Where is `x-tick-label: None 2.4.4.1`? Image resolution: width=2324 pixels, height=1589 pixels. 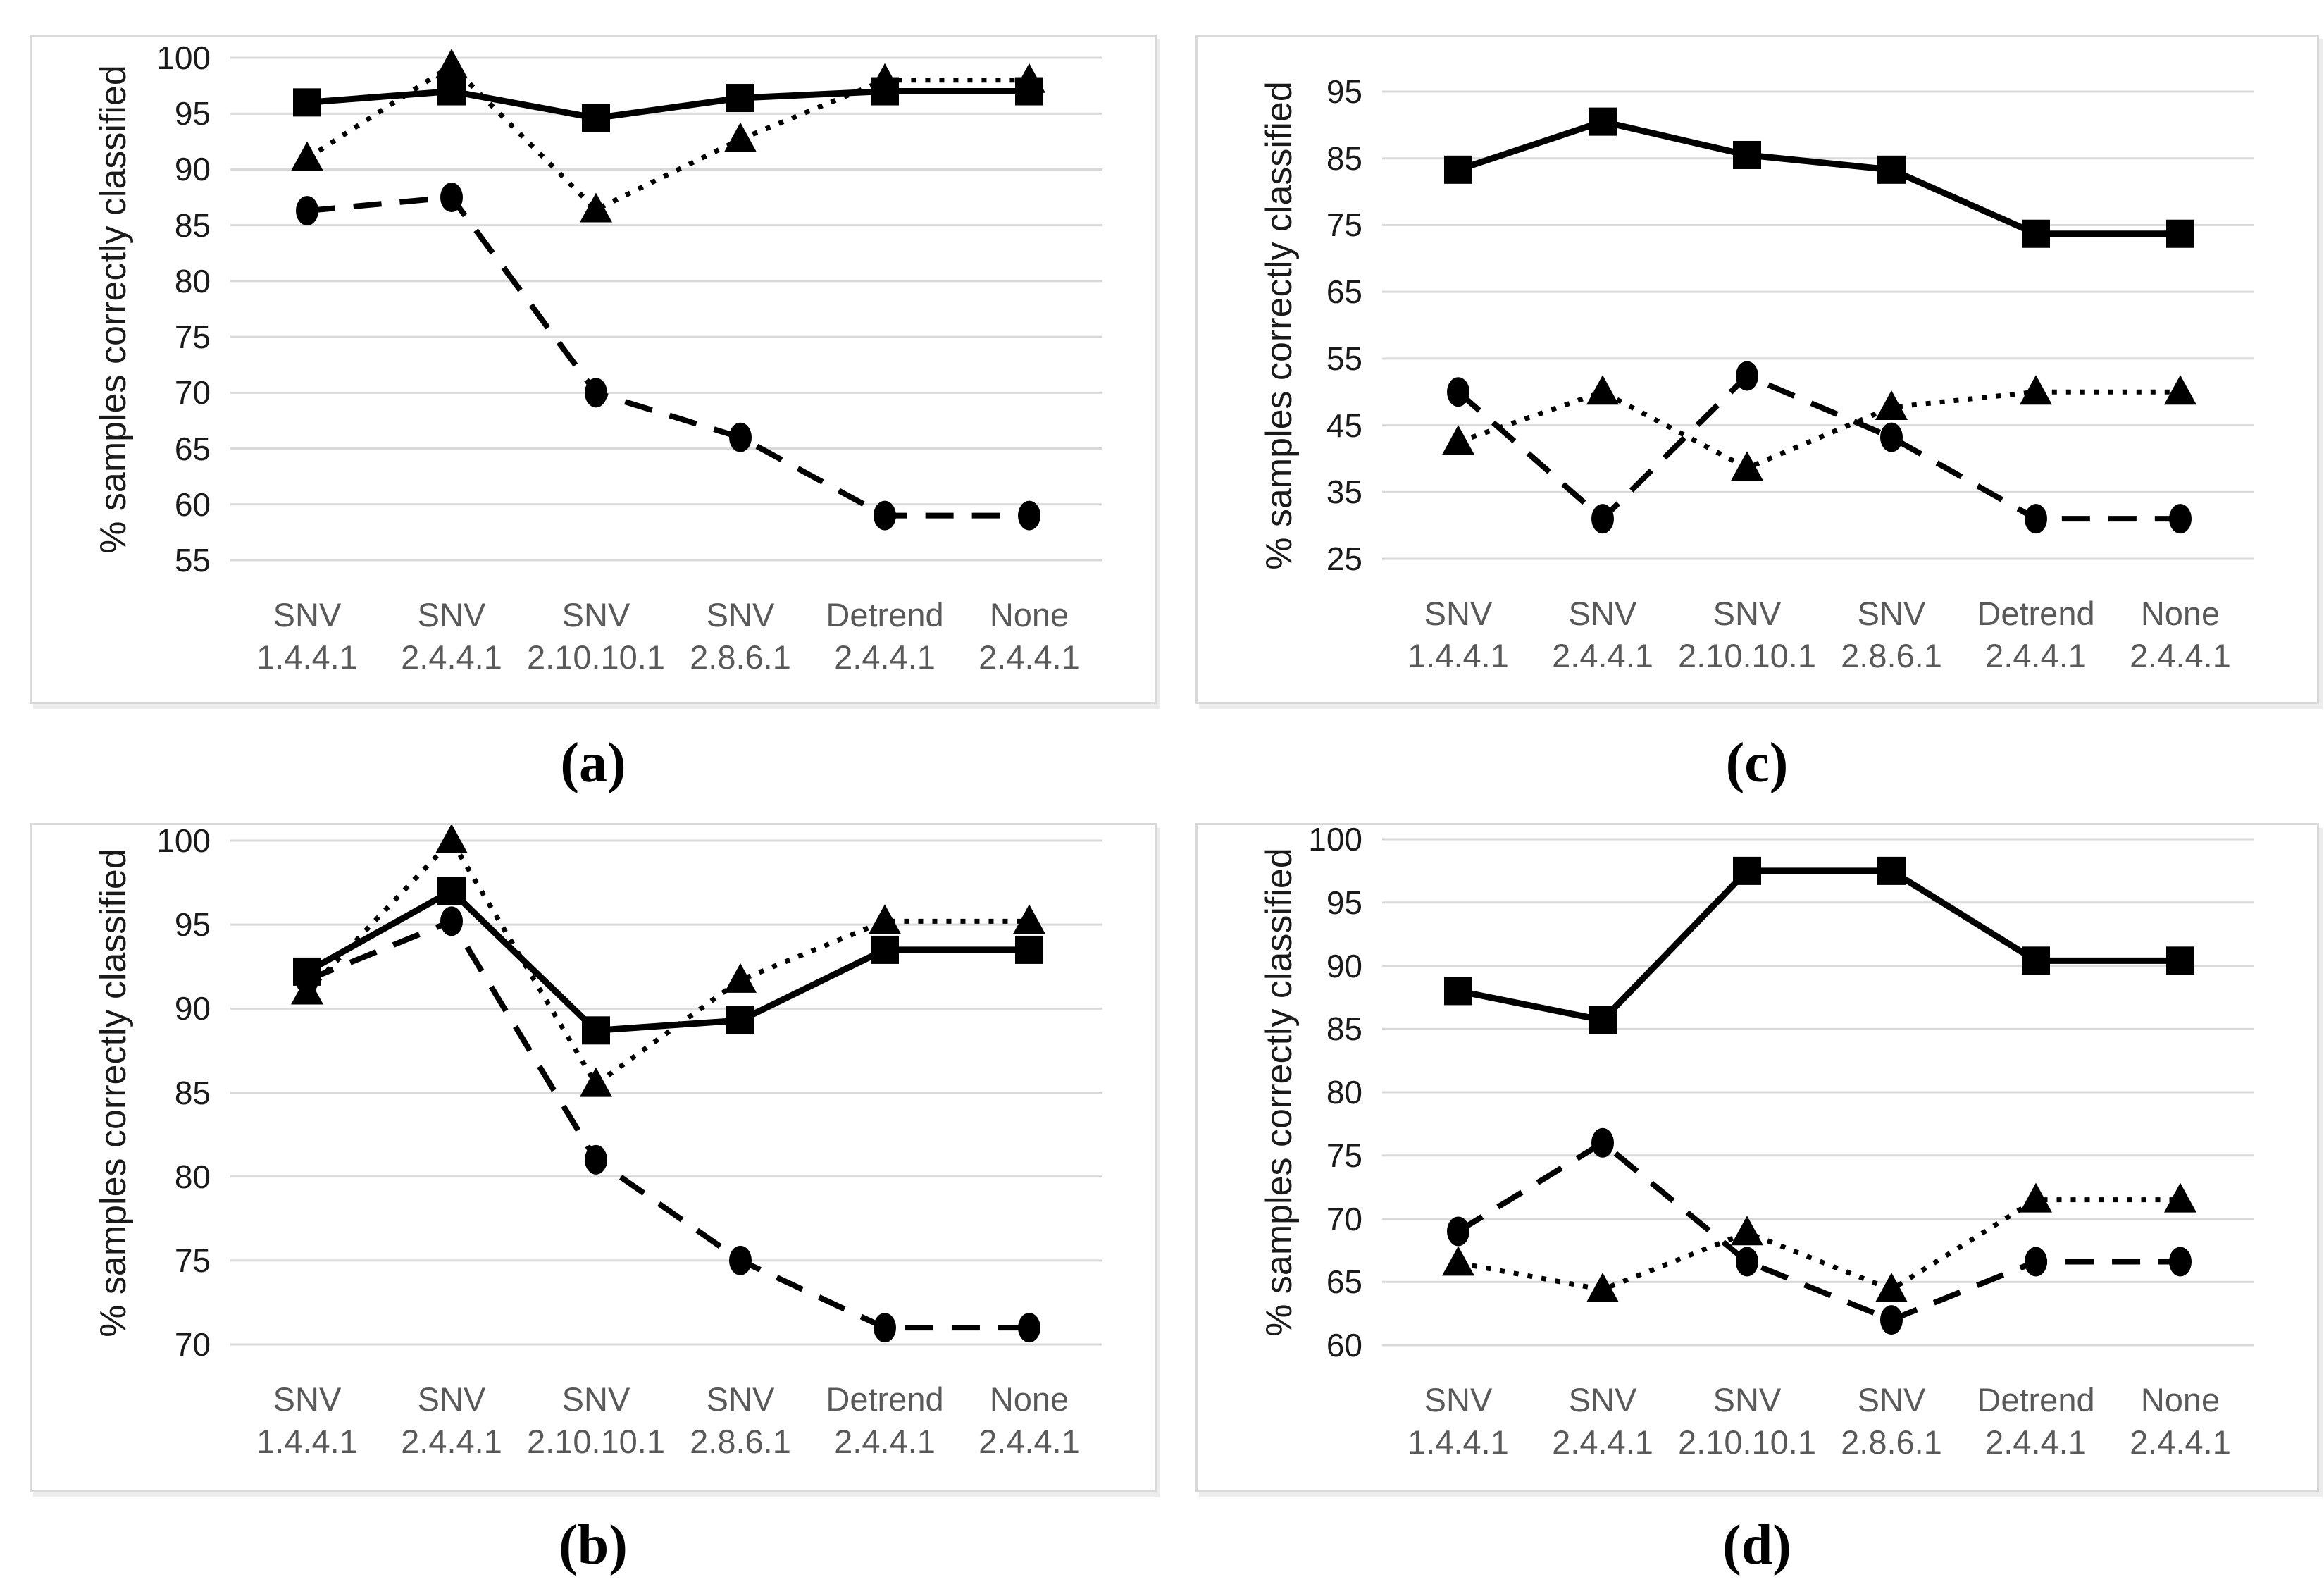
x-tick-label: None 2.4.4.1 is located at coordinates (2180, 1421).